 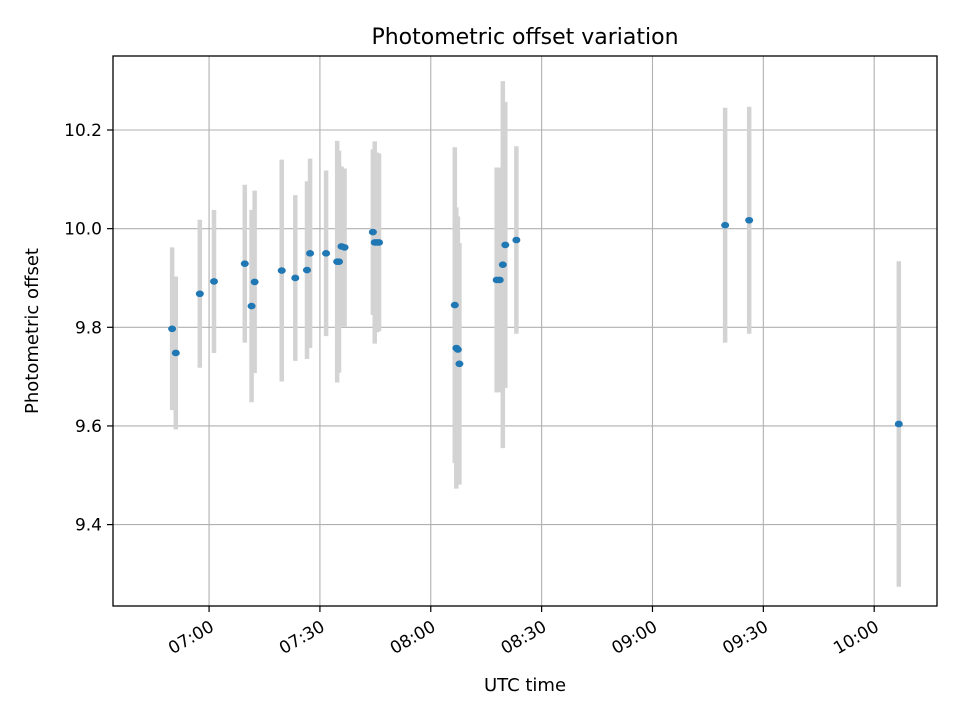 I want to click on y-tick-label: 9.8, so click(x=88, y=328).